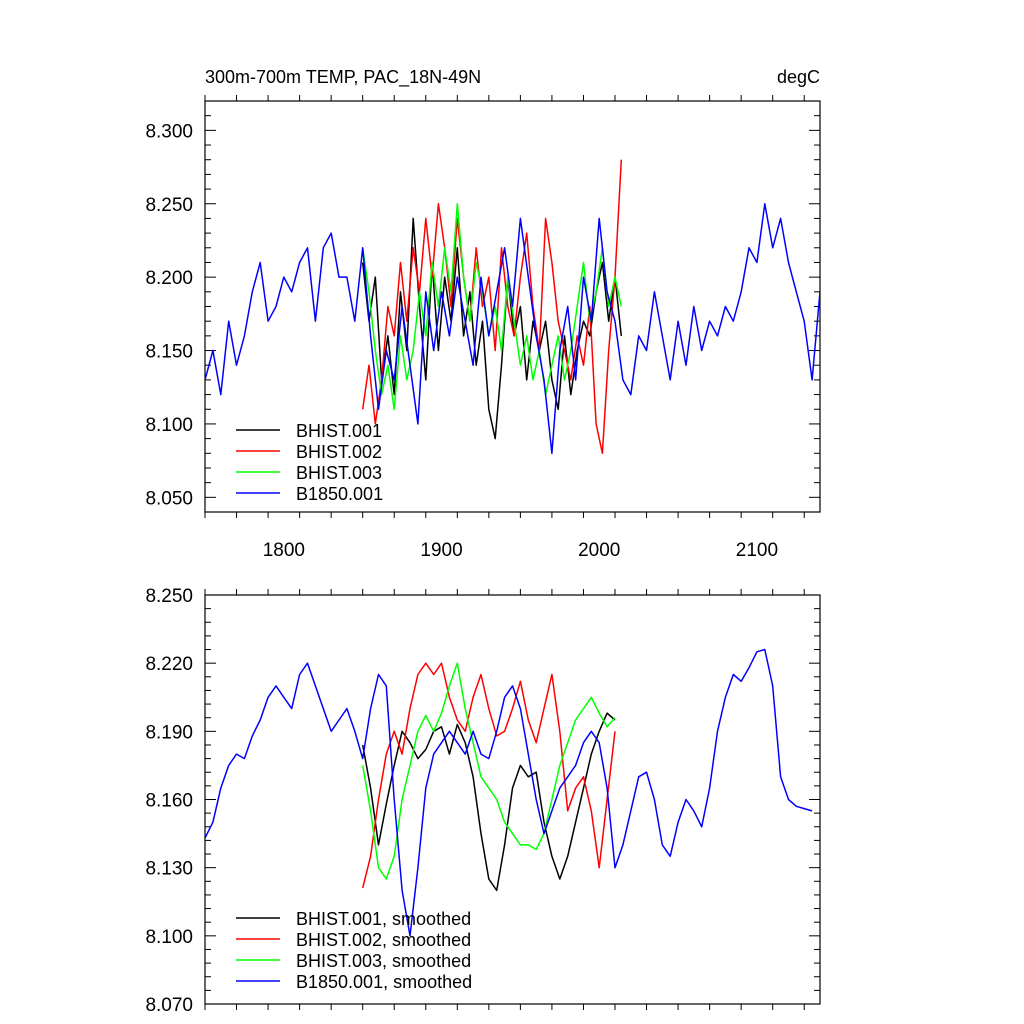 The width and height of the screenshot is (1024, 1024). What do you see at coordinates (383, 919) in the screenshot?
I see `legend-label-1: BHIST.001, smoothed` at bounding box center [383, 919].